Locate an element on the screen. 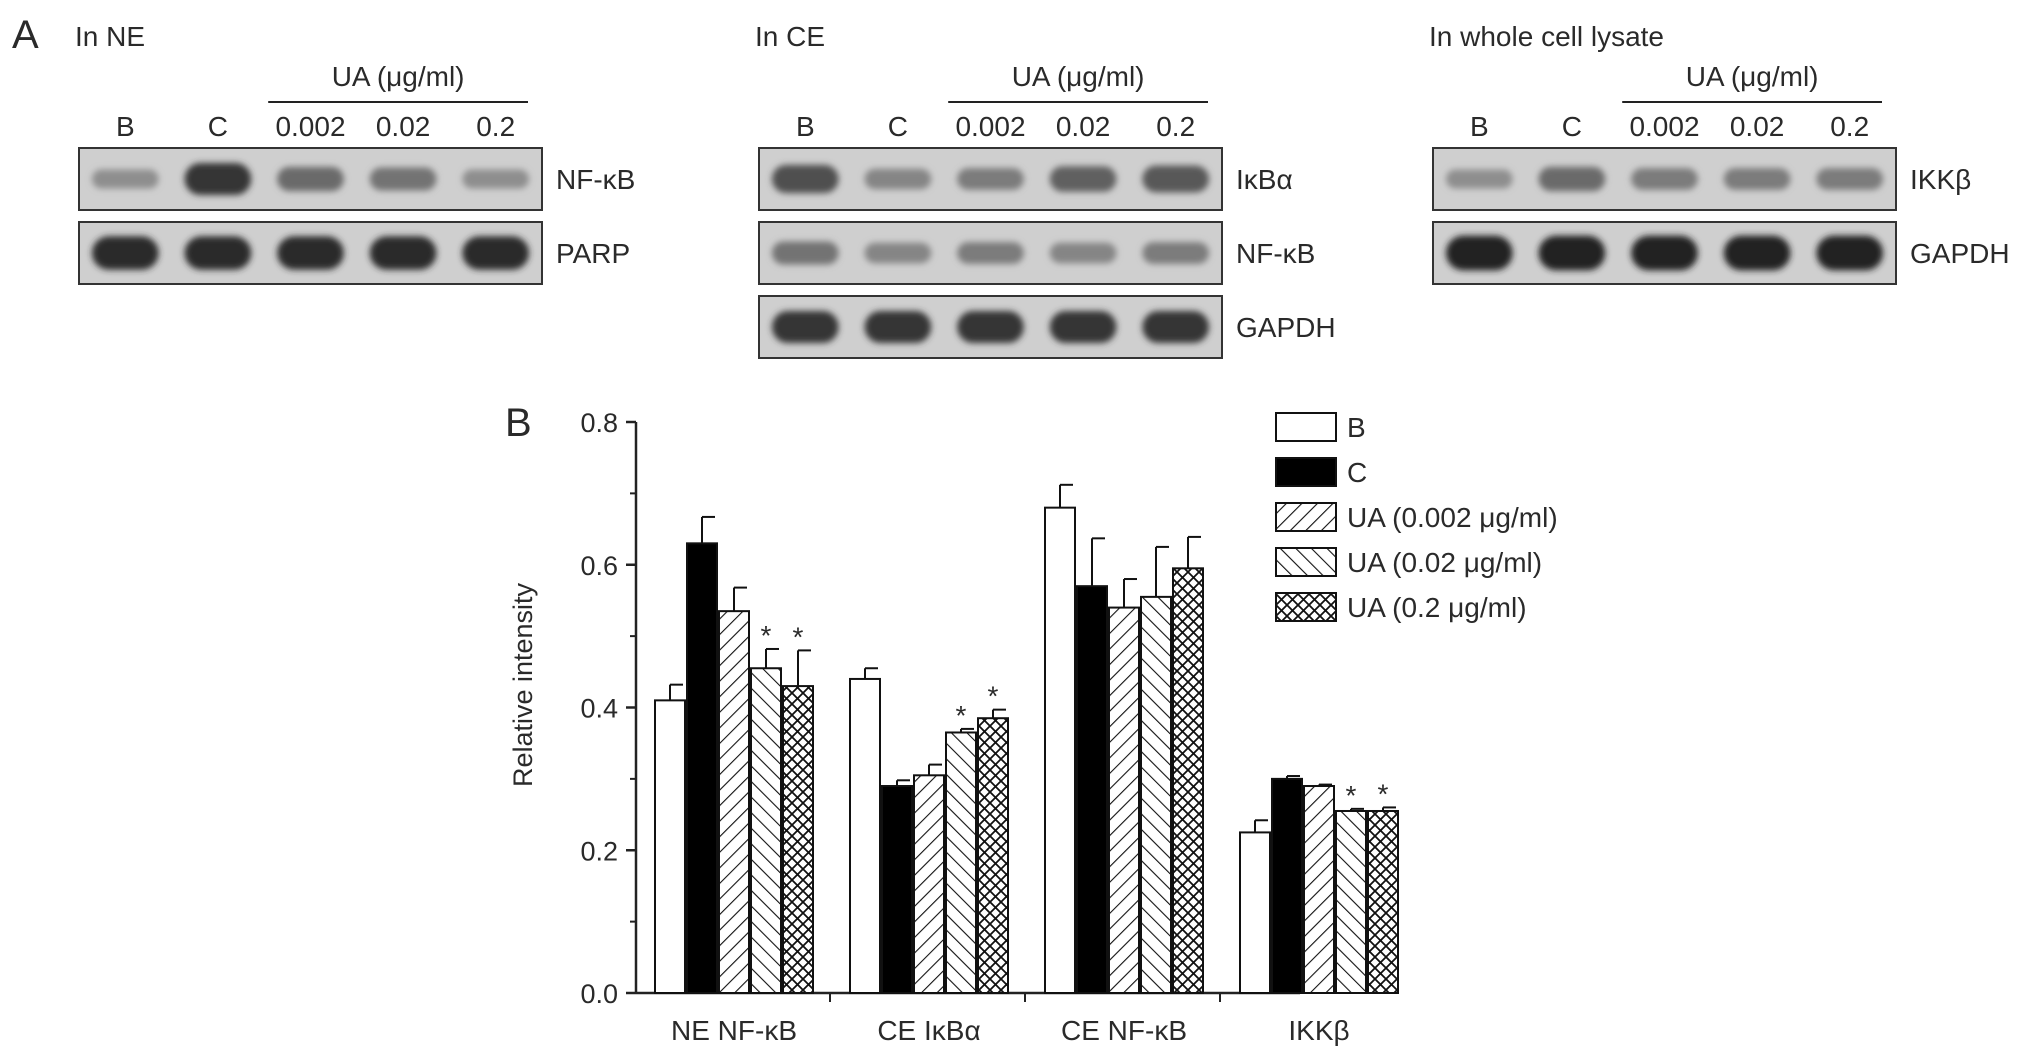  x-category-label: IKKβ is located at coordinates (1318, 1030).